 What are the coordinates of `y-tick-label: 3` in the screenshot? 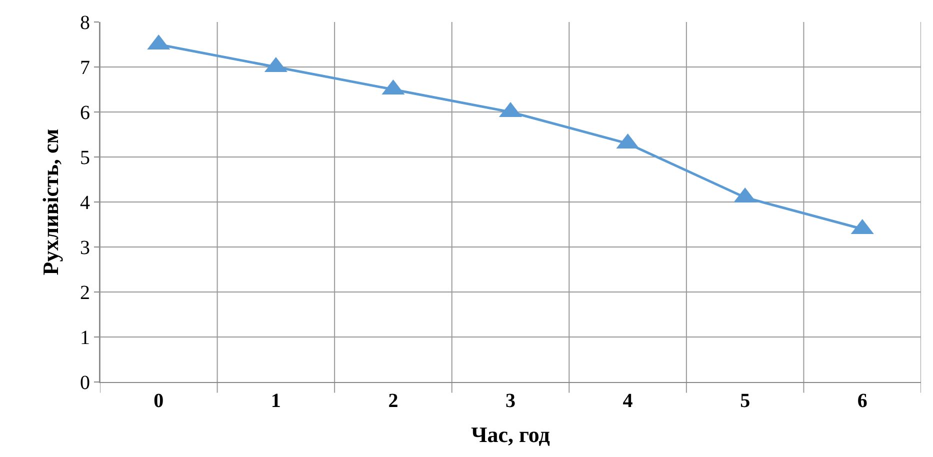 It's located at (85, 248).